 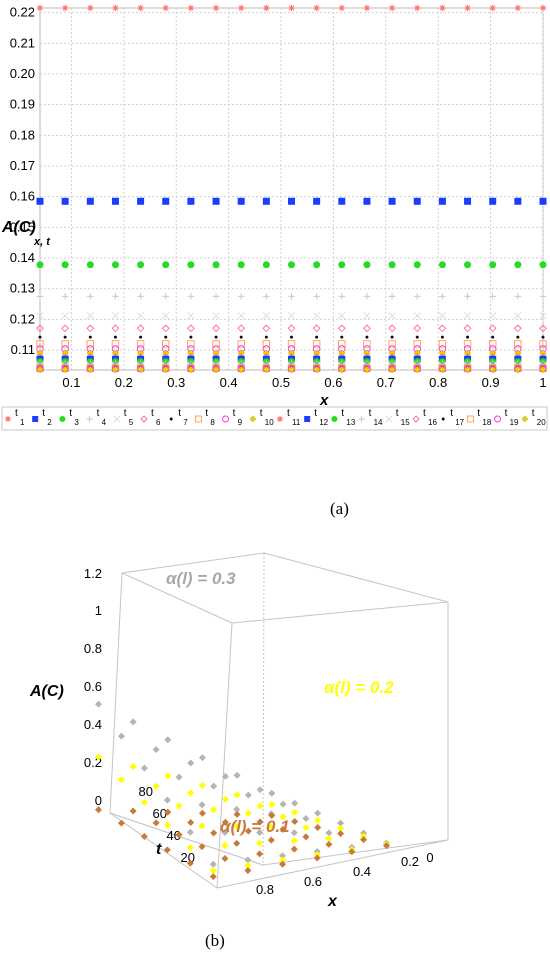 What do you see at coordinates (185, 422) in the screenshot?
I see `legend-label-index: 7` at bounding box center [185, 422].